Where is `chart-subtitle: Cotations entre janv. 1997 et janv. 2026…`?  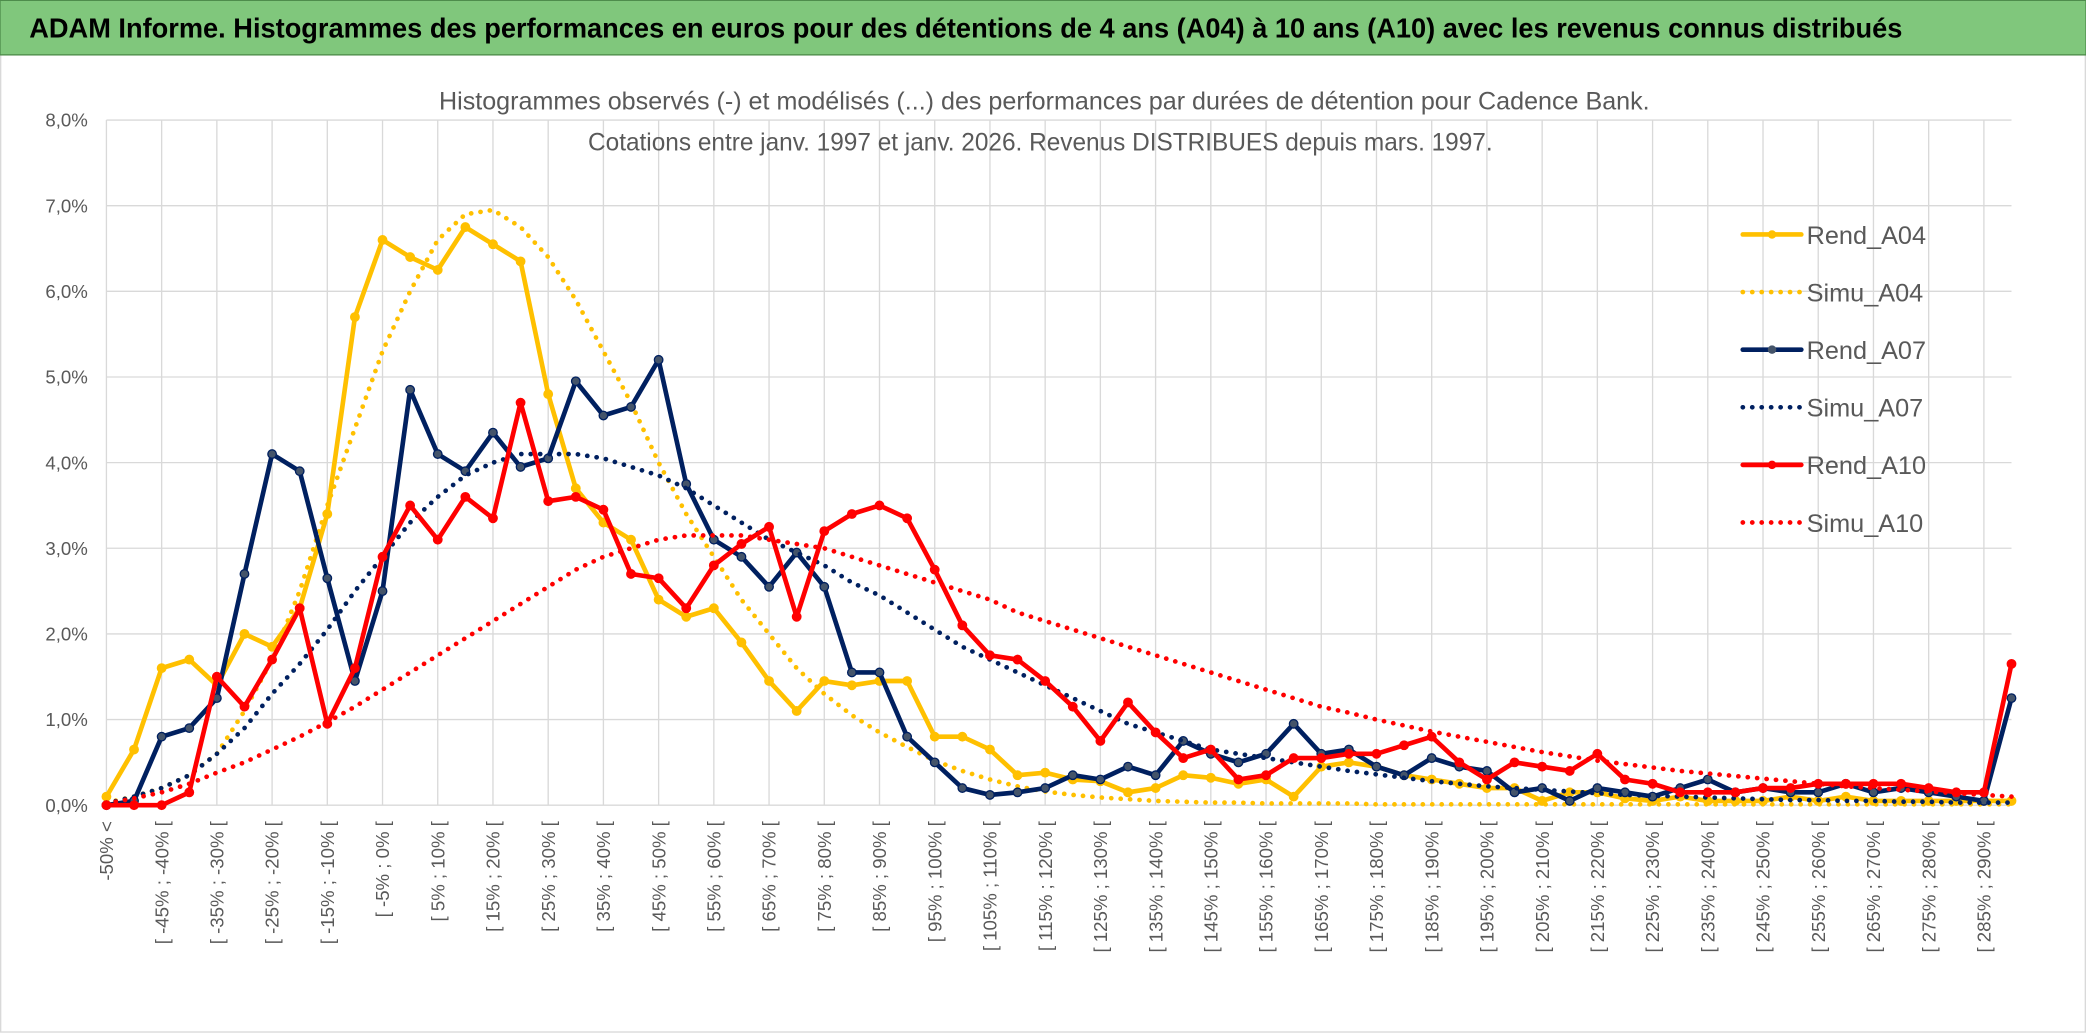 chart-subtitle: Cotations entre janv. 1997 et janv. 2026… is located at coordinates (1040, 143).